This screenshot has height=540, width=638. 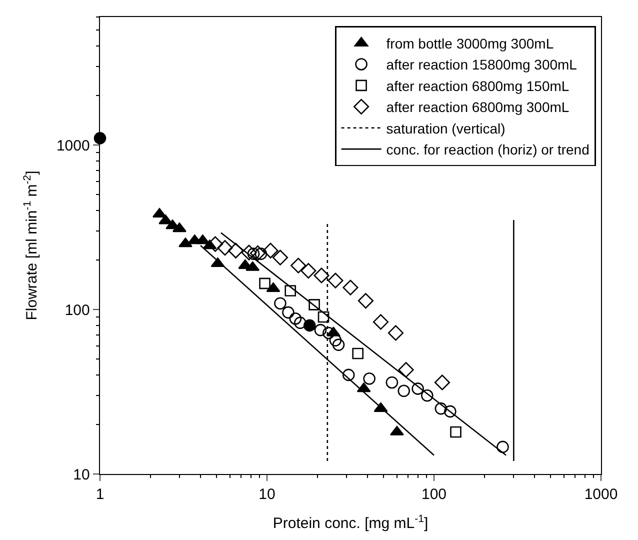 What do you see at coordinates (488, 150) in the screenshot?
I see `legend-label: conc. for reaction (horiz) or trend` at bounding box center [488, 150].